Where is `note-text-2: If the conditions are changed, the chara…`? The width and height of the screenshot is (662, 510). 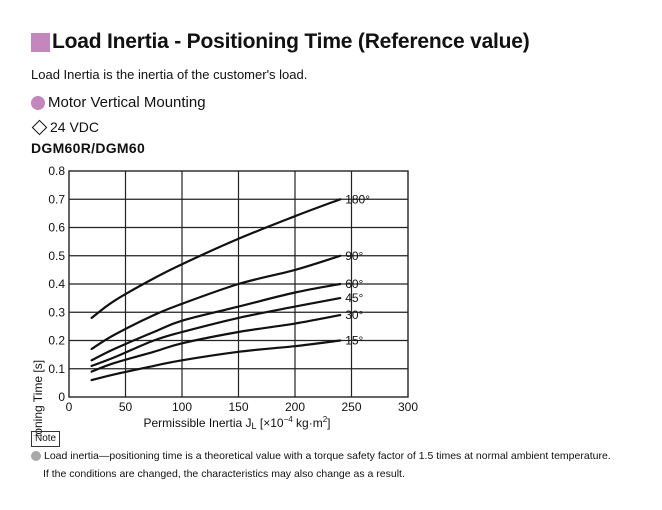
note-text-2: If the conditions are changed, the chara… is located at coordinates (224, 474).